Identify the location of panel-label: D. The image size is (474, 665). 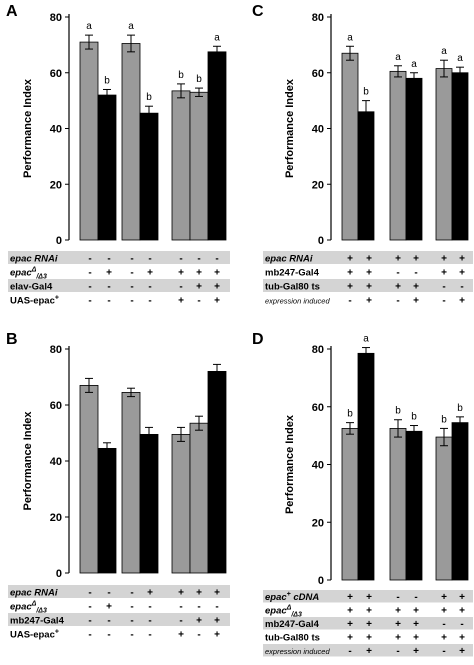
(258, 339).